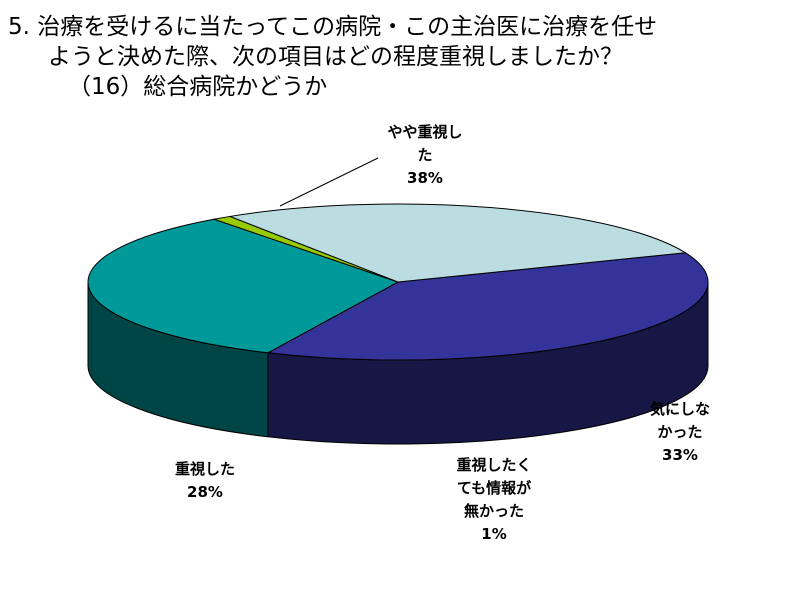 The image size is (800, 600). What do you see at coordinates (424, 132) in the screenshot?
I see `pie-category-label: やや重視し` at bounding box center [424, 132].